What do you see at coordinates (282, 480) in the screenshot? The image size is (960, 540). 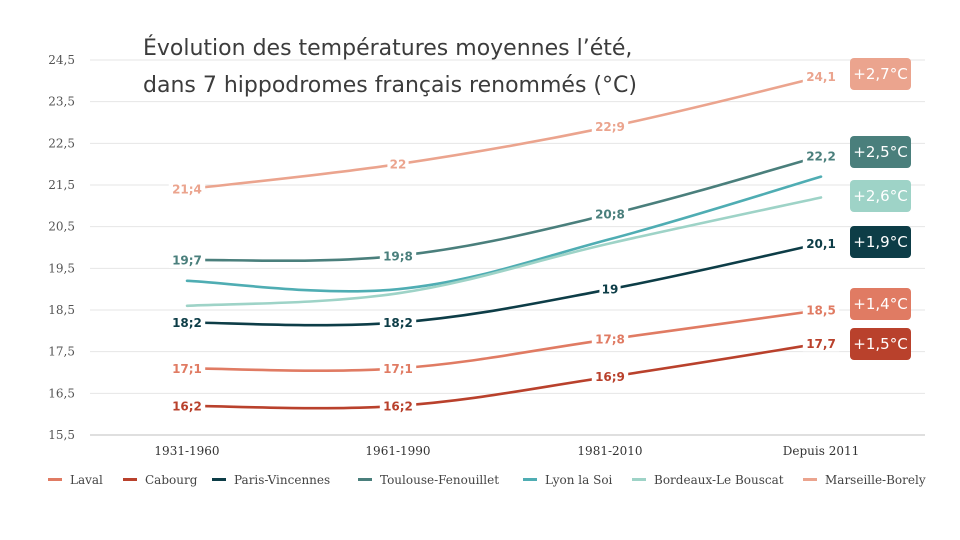 I see `legend-label: Paris-Vincennes` at bounding box center [282, 480].